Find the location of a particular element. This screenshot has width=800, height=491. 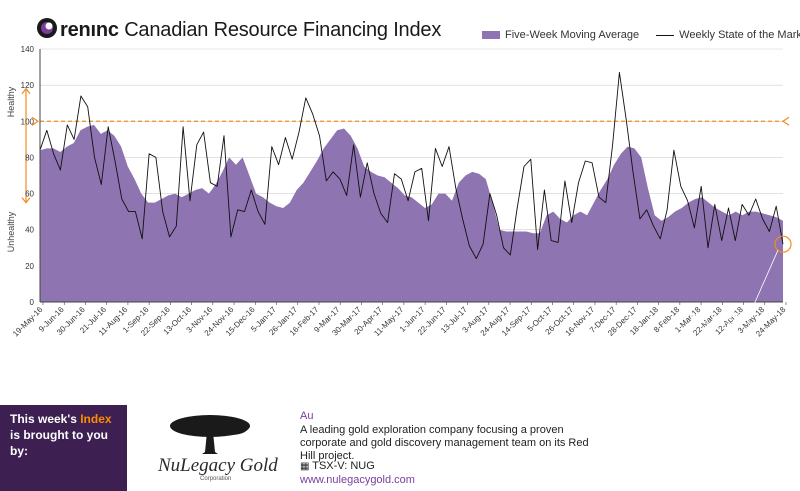

sponsor-url-link: www.nulegacygold.com is located at coordinates (357, 480).